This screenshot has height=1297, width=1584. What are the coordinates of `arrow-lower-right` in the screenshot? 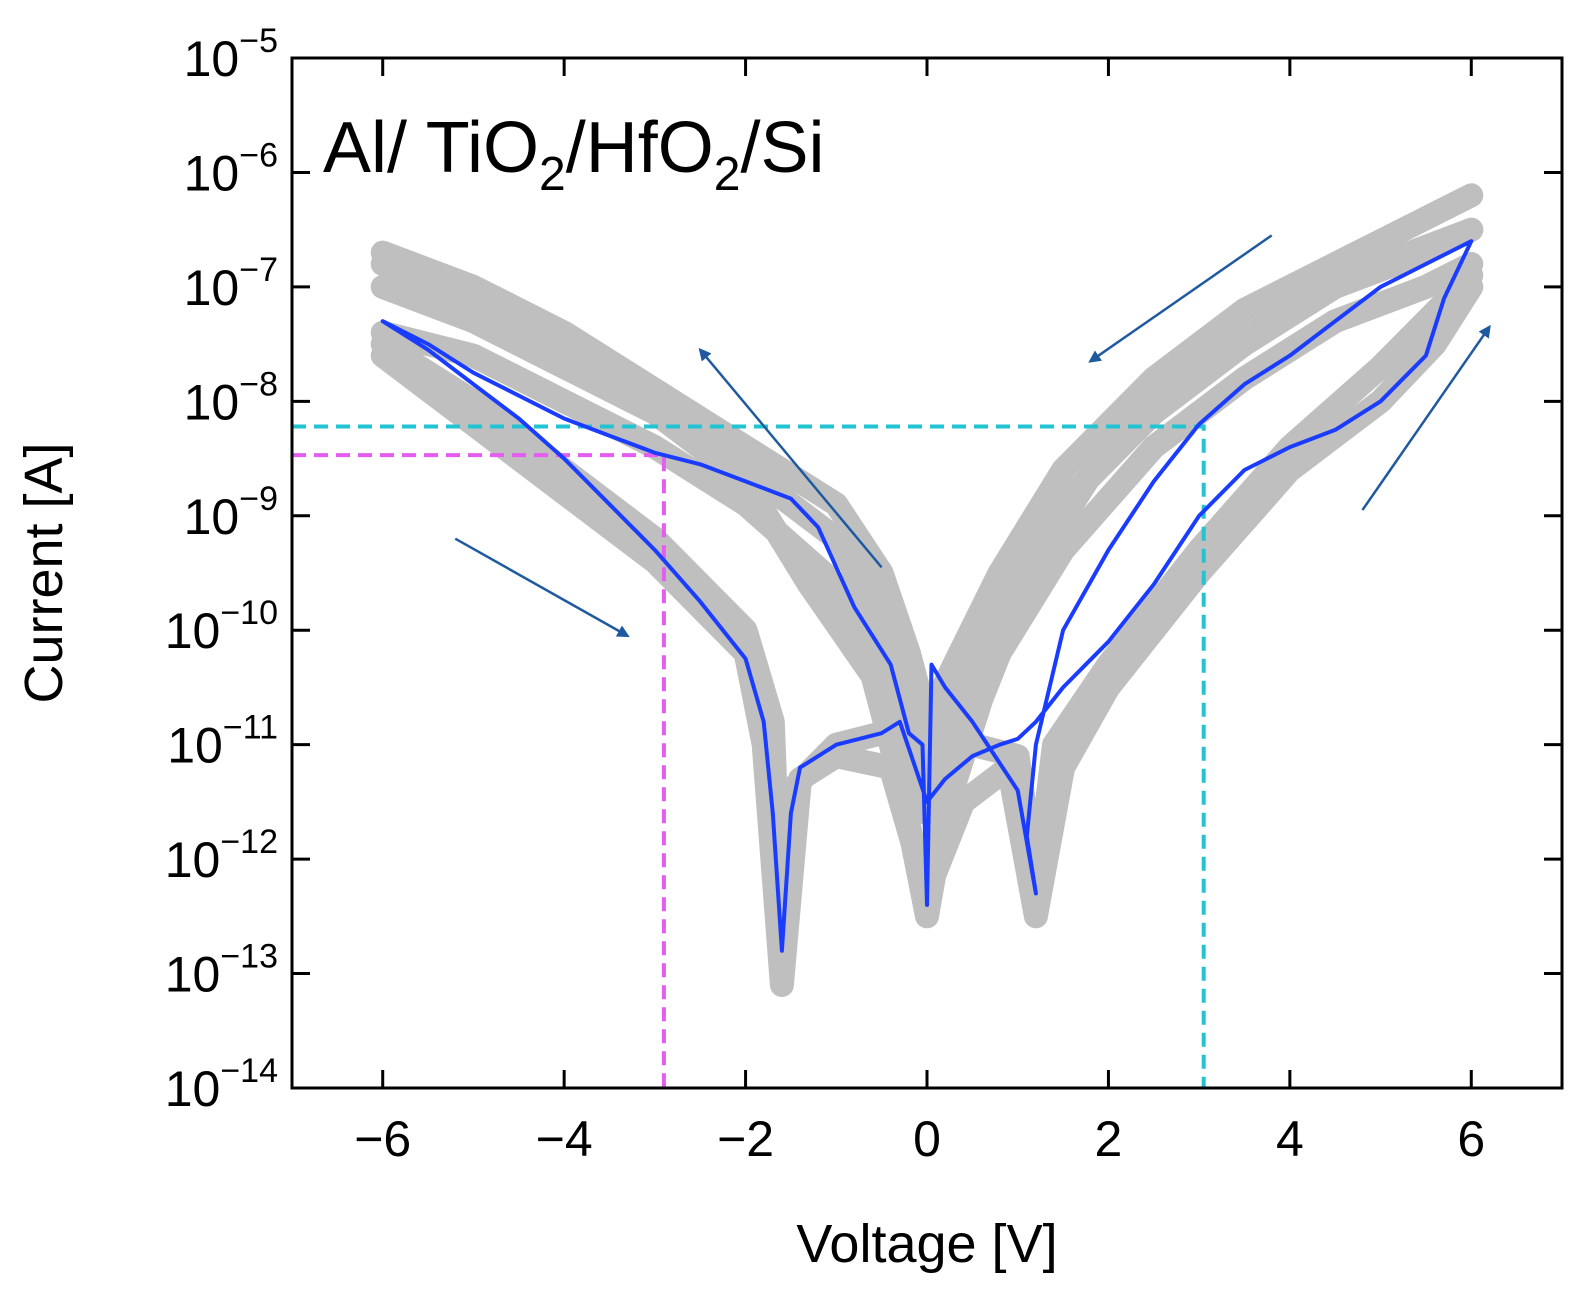 It's located at (1426, 417).